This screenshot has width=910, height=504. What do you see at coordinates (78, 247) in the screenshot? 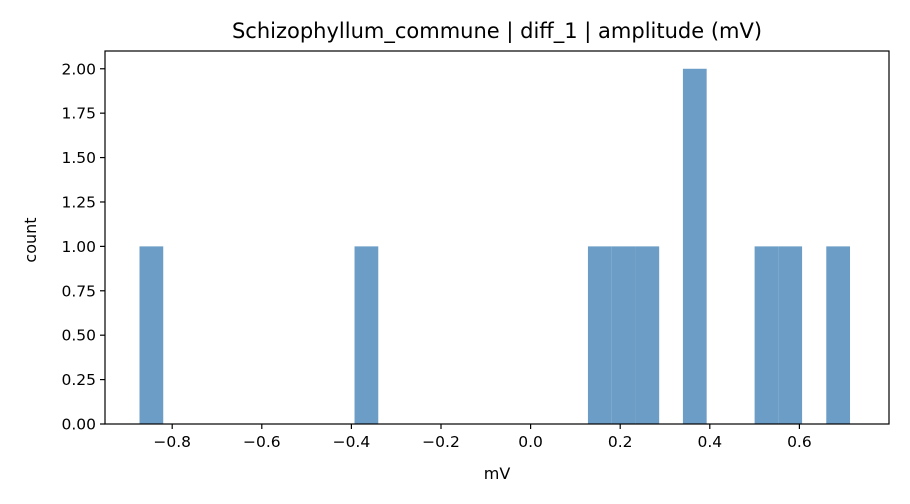
I see `y-tick-label: 1.00` at bounding box center [78, 247].